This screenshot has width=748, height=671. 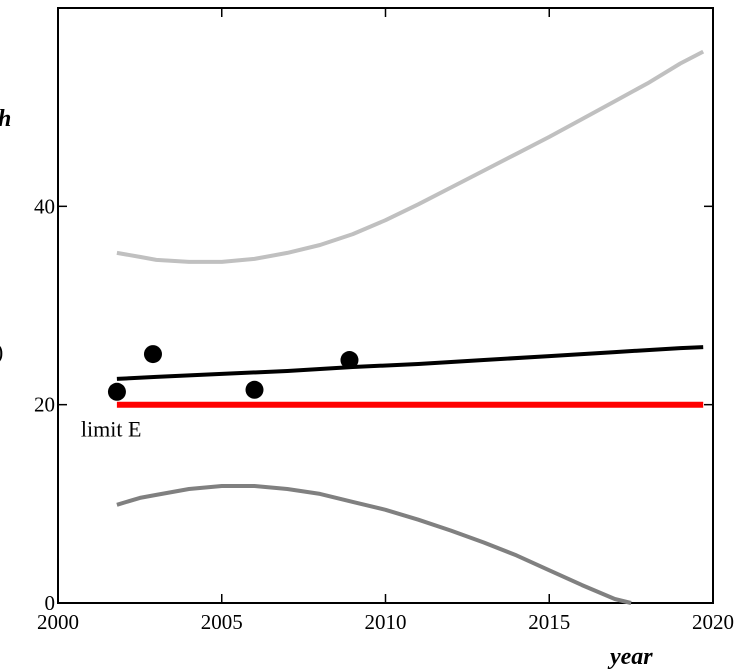 I want to click on x-tick-label: 2005, so click(x=222, y=622).